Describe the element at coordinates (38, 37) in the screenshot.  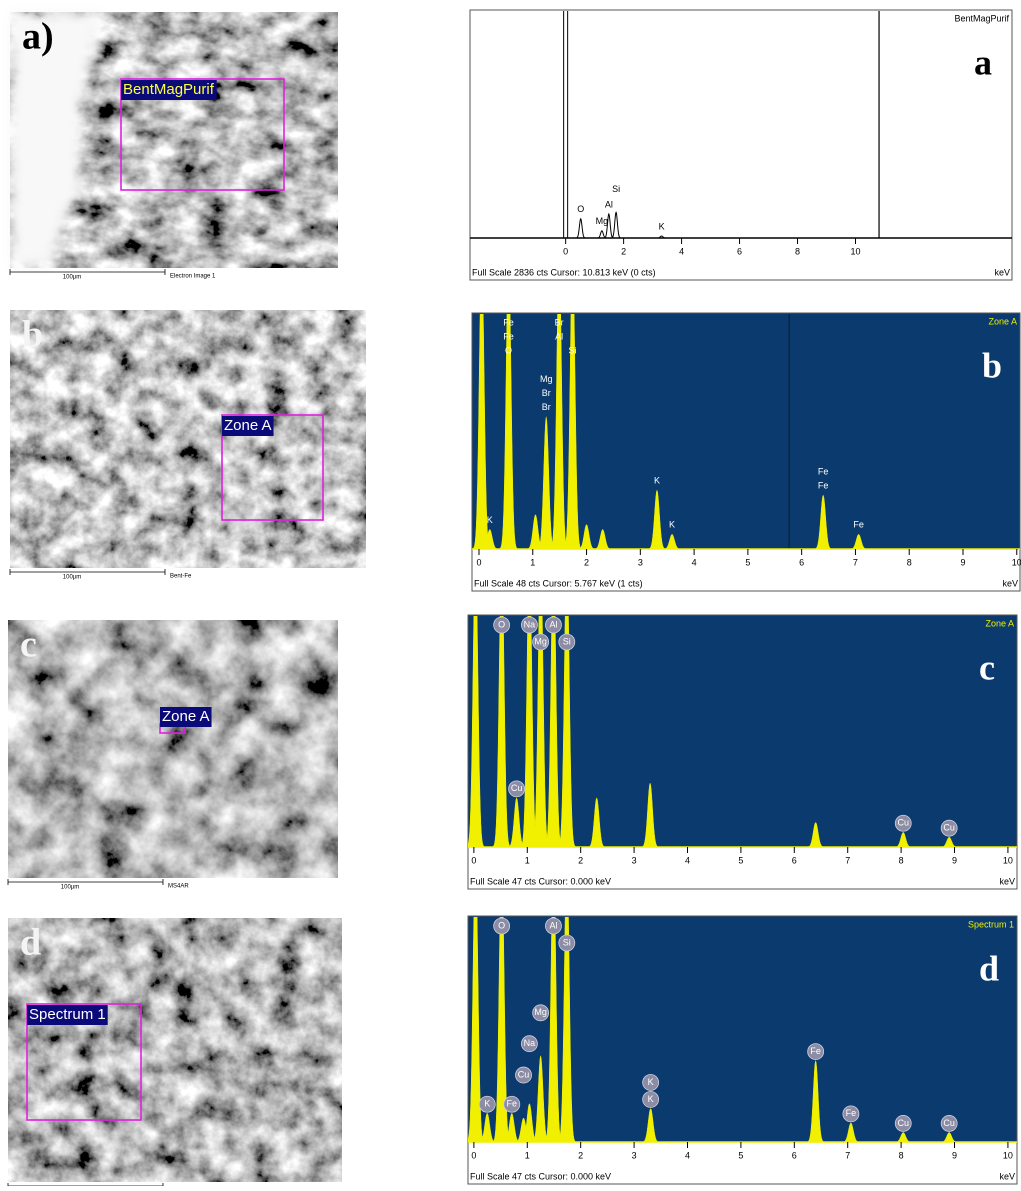
I see `panel-letter: a)` at that location.